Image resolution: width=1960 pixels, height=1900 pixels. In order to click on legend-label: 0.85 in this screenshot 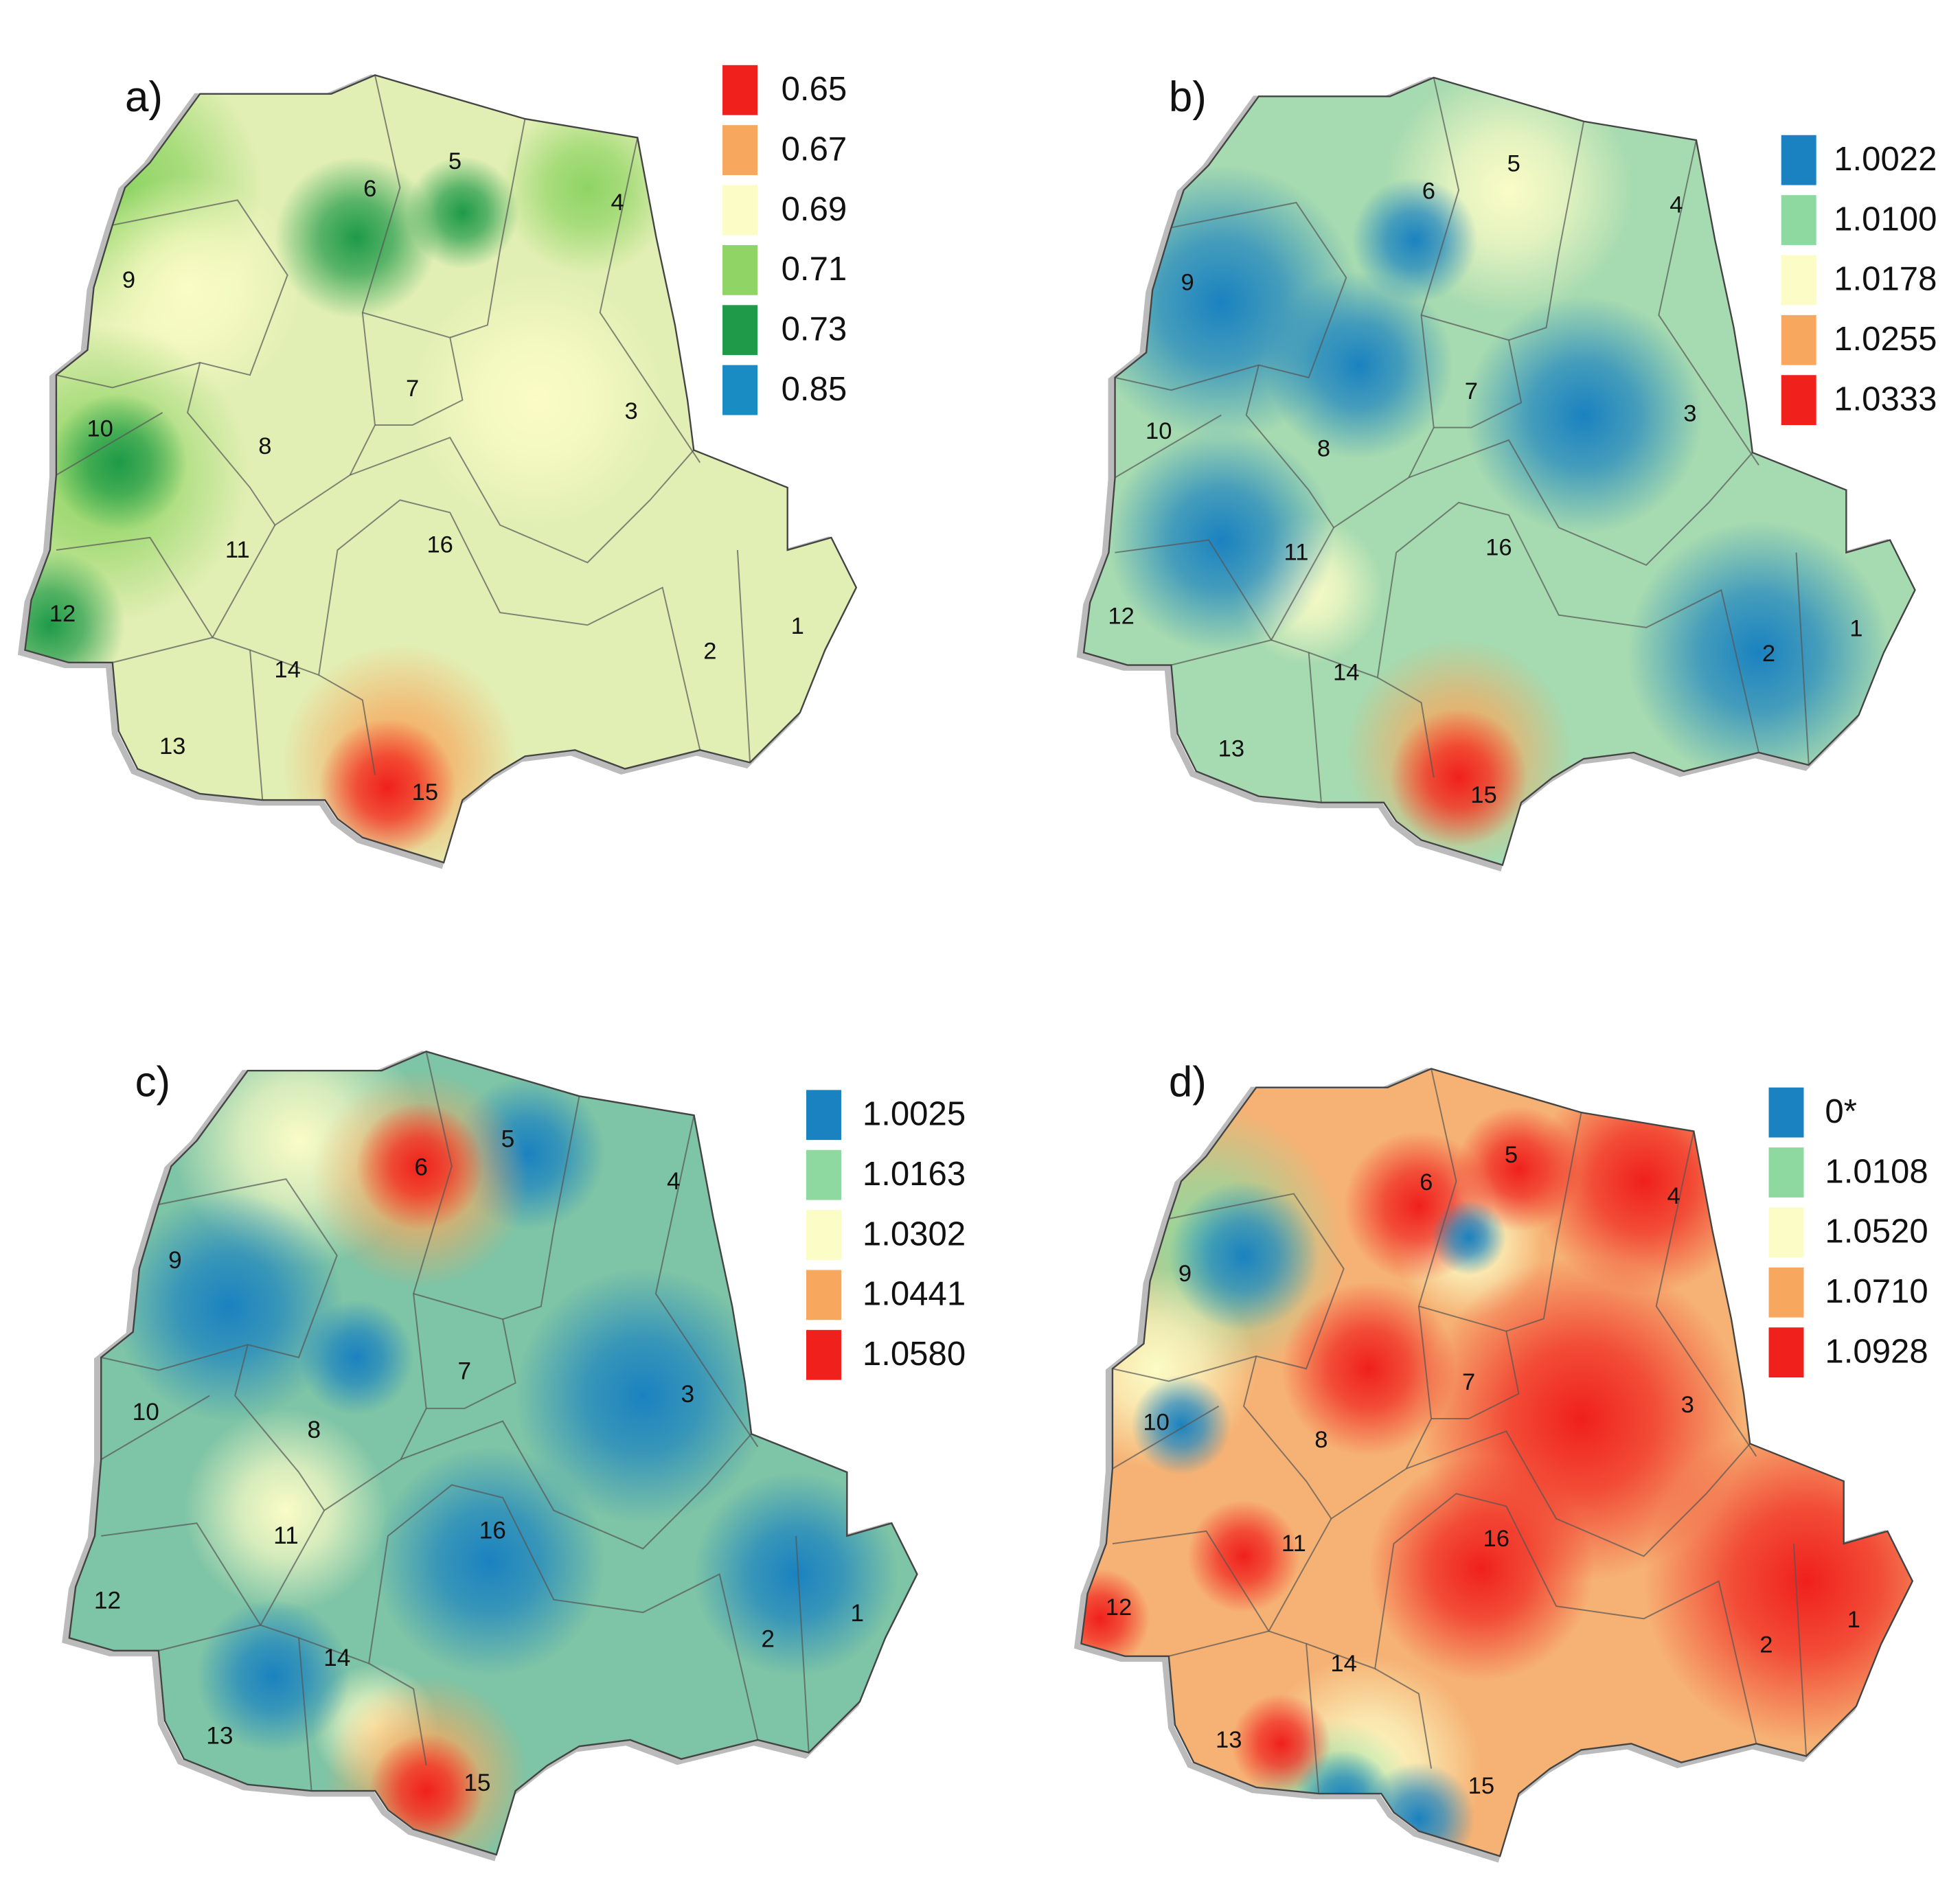, I will do `click(814, 390)`.